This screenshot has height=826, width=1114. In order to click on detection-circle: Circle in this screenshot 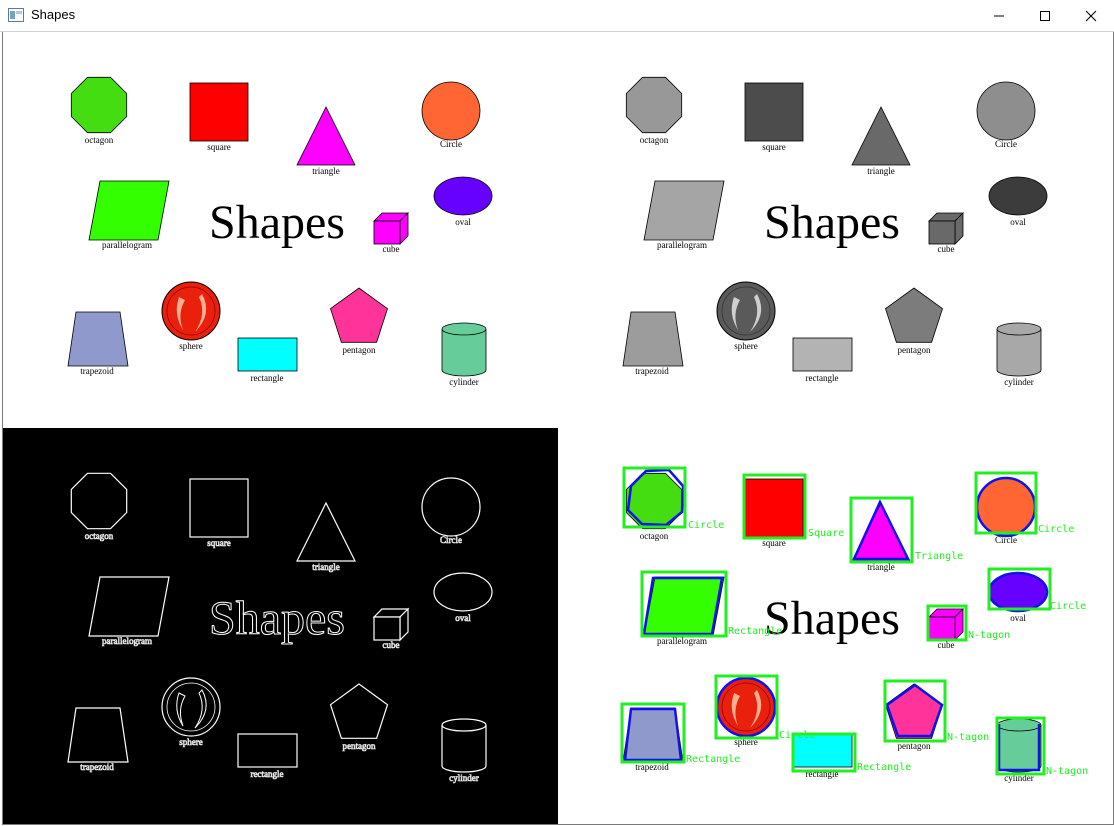, I will do `click(1024, 504)`.